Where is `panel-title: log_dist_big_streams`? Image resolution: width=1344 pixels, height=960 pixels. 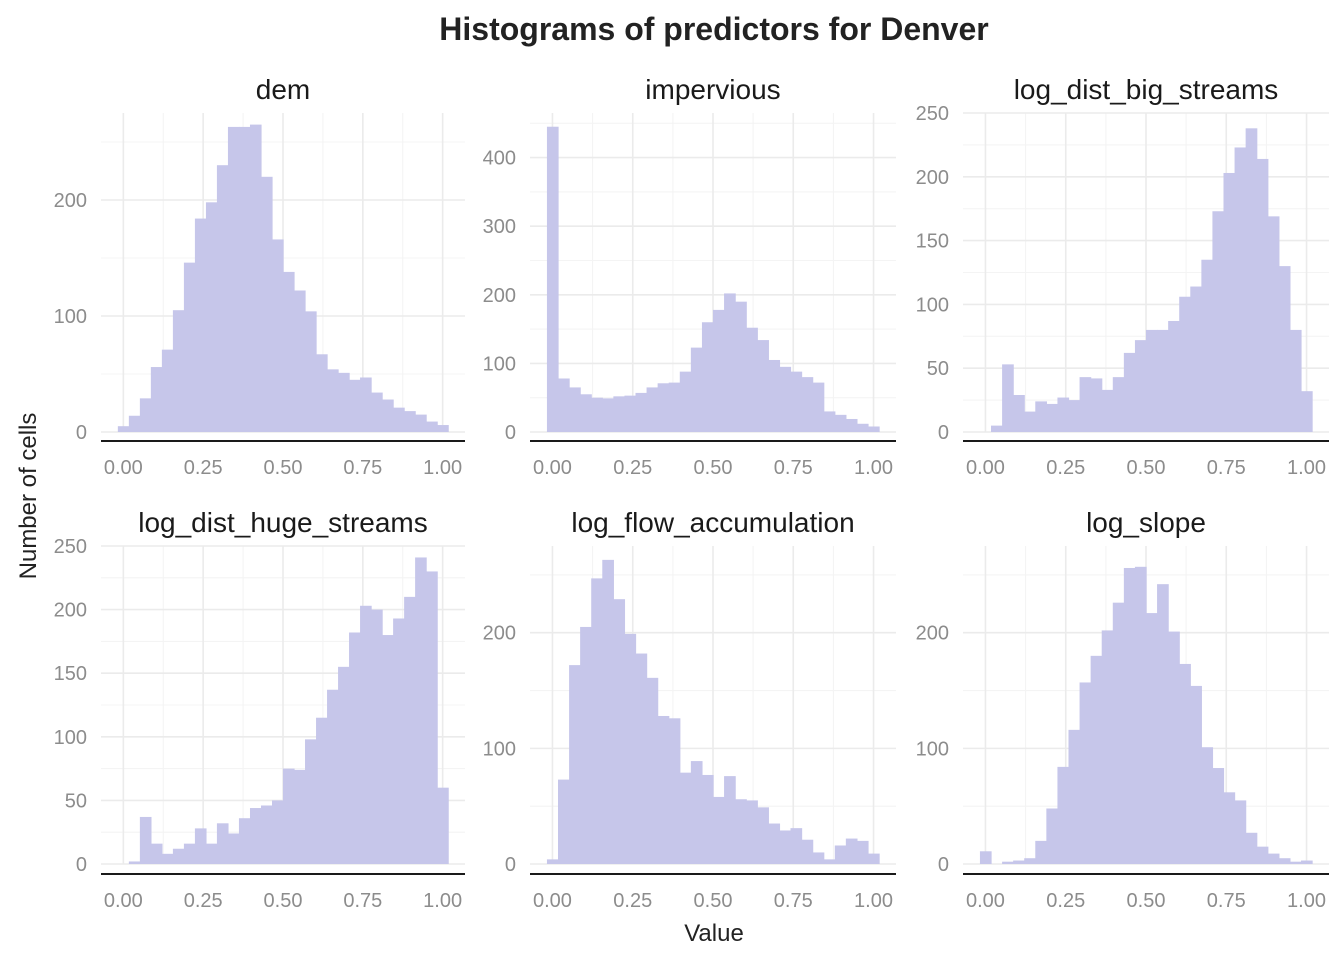
panel-title: log_dist_big_streams is located at coordinates (1146, 89).